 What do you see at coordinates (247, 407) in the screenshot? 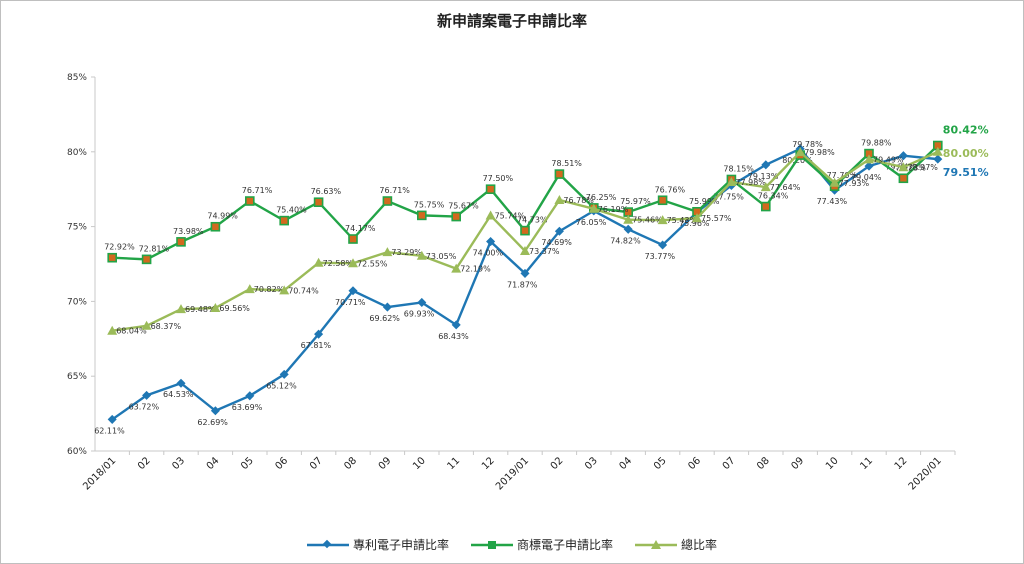
I see `data-label: 63.69%` at bounding box center [247, 407].